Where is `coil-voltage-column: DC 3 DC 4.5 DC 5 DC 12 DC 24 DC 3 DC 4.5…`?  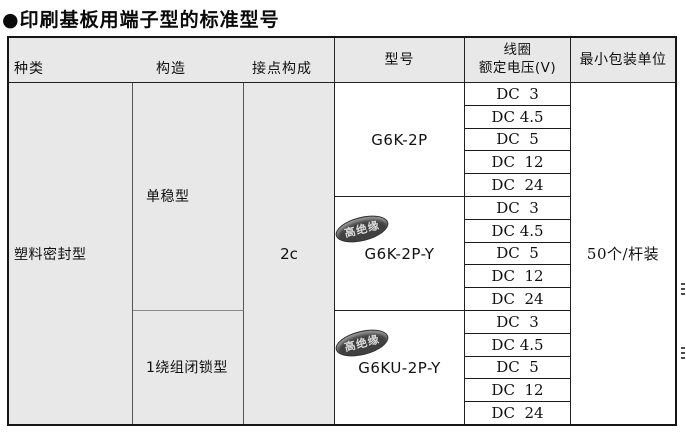 coil-voltage-column: DC 3 DC 4.5 DC 5 DC 12 DC 24 DC 3 DC 4.5… is located at coordinates (518, 253).